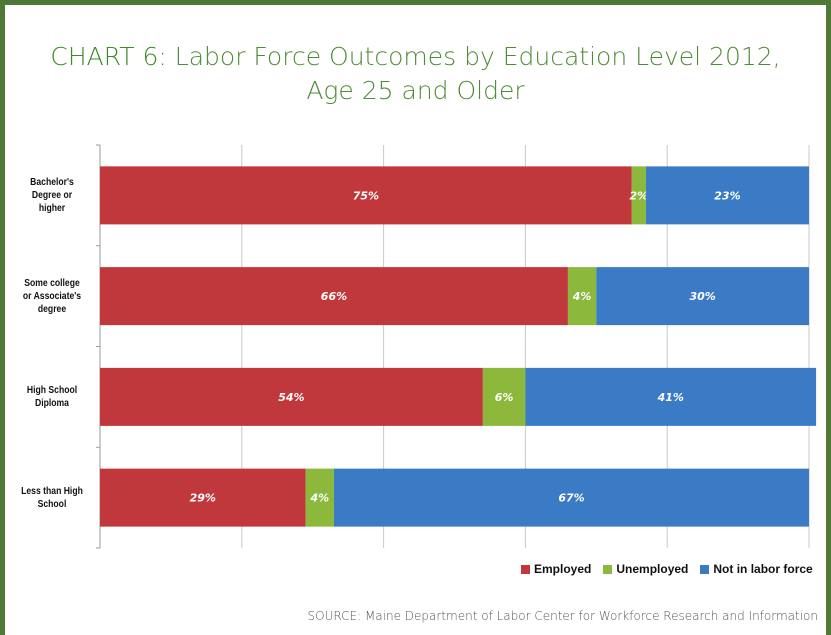  I want to click on data-label-unemployed-1: 2%, so click(638, 195).